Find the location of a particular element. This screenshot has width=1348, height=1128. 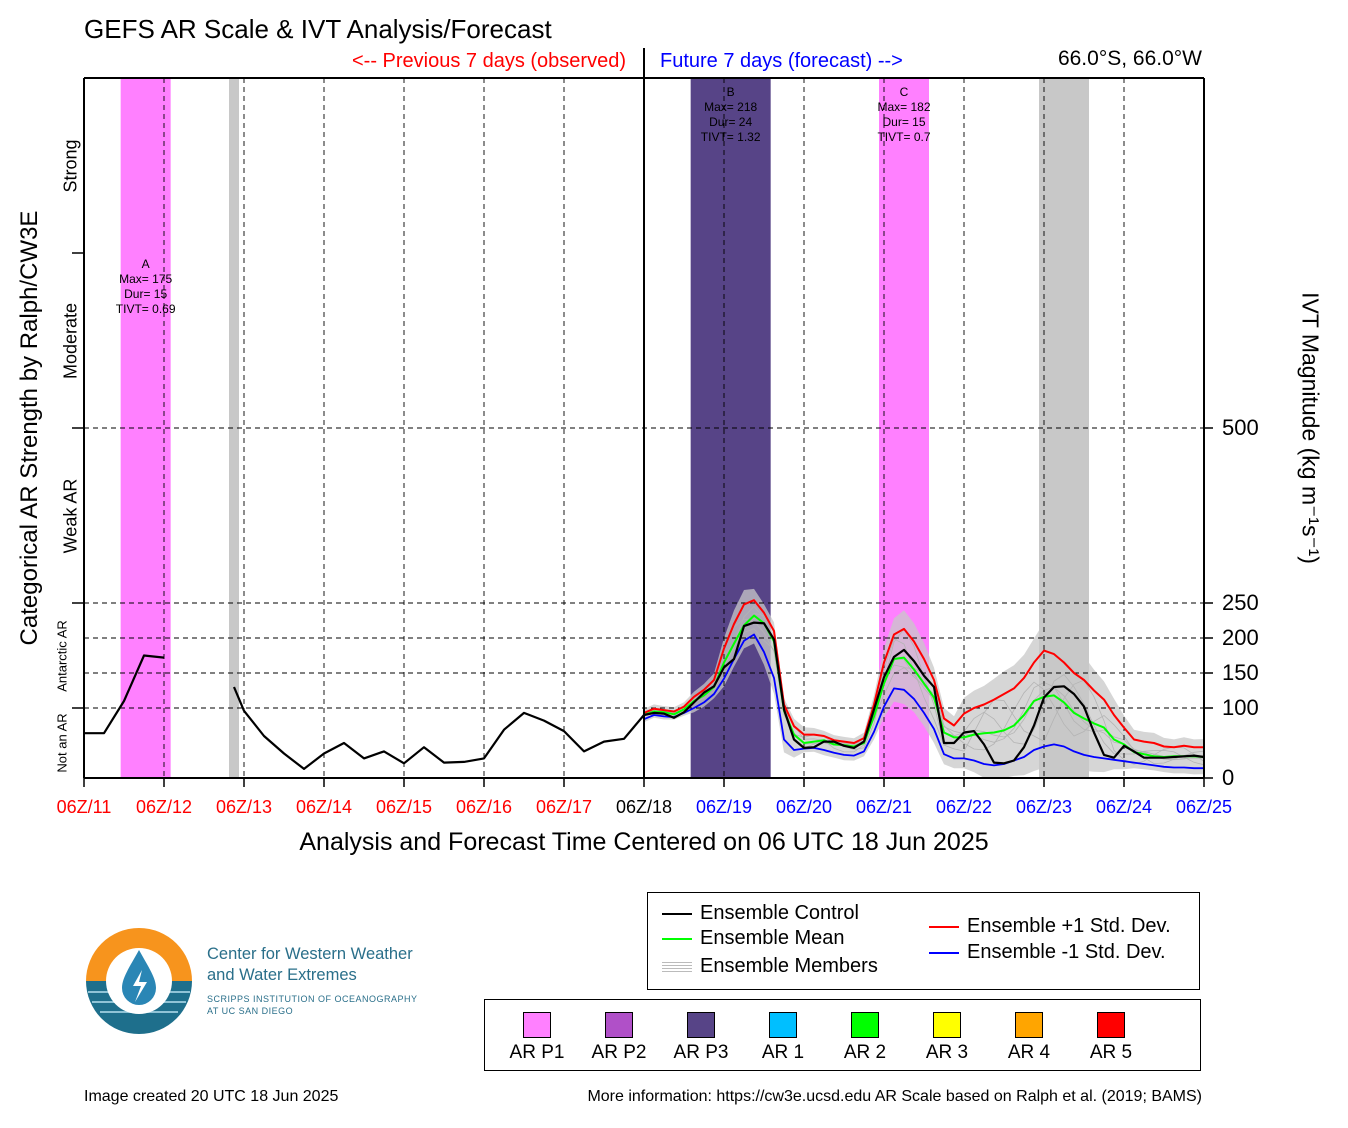

scale-legend-item: AR 2 is located at coordinates (865, 1038).